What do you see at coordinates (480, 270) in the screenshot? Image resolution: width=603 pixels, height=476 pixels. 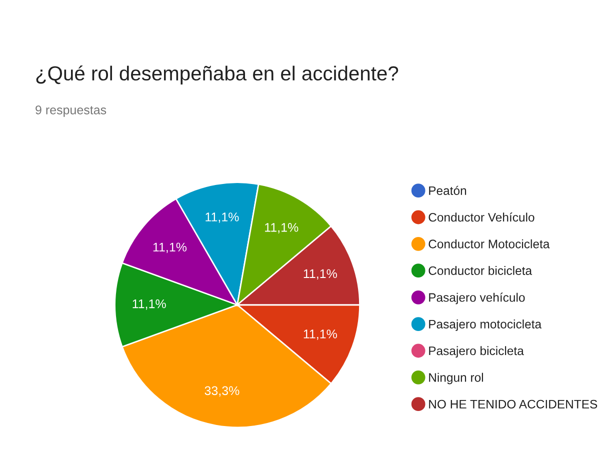 I see `legend-label: Conductor bicicleta` at bounding box center [480, 270].